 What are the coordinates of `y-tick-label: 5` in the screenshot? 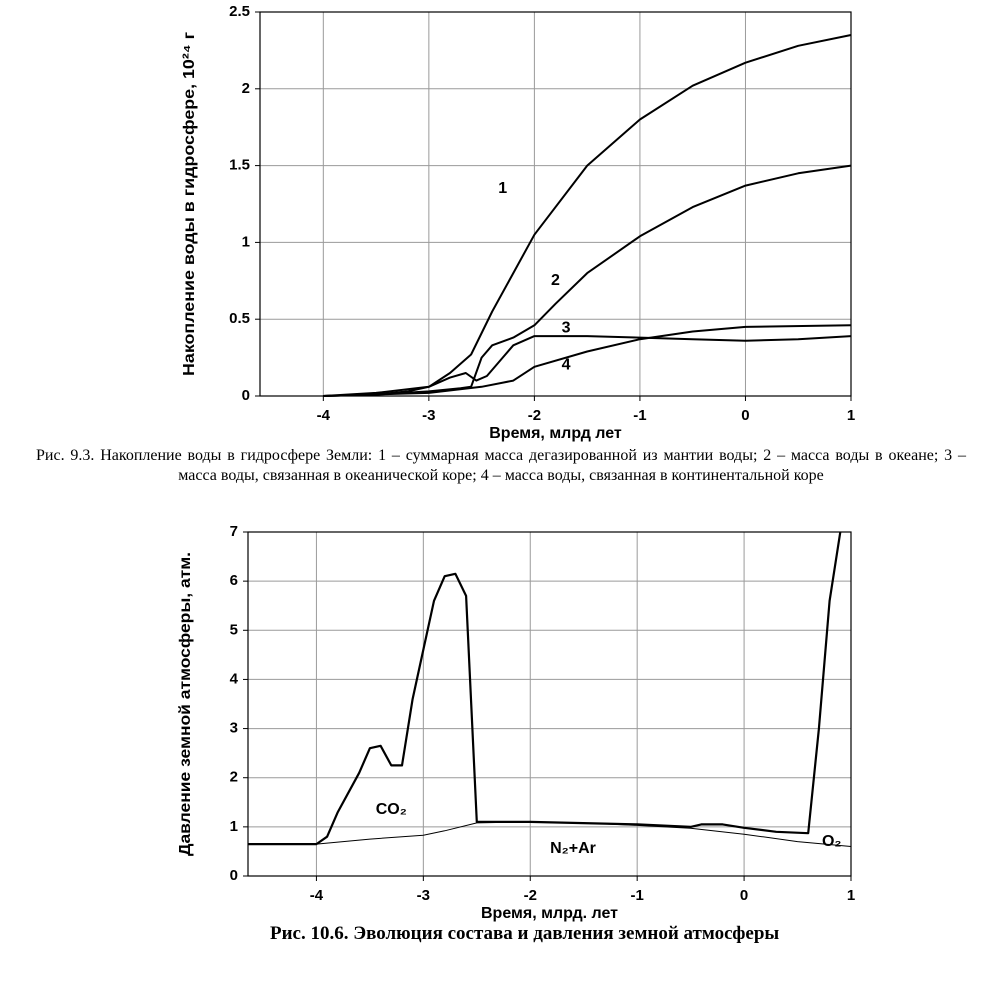 It's located at (234, 629).